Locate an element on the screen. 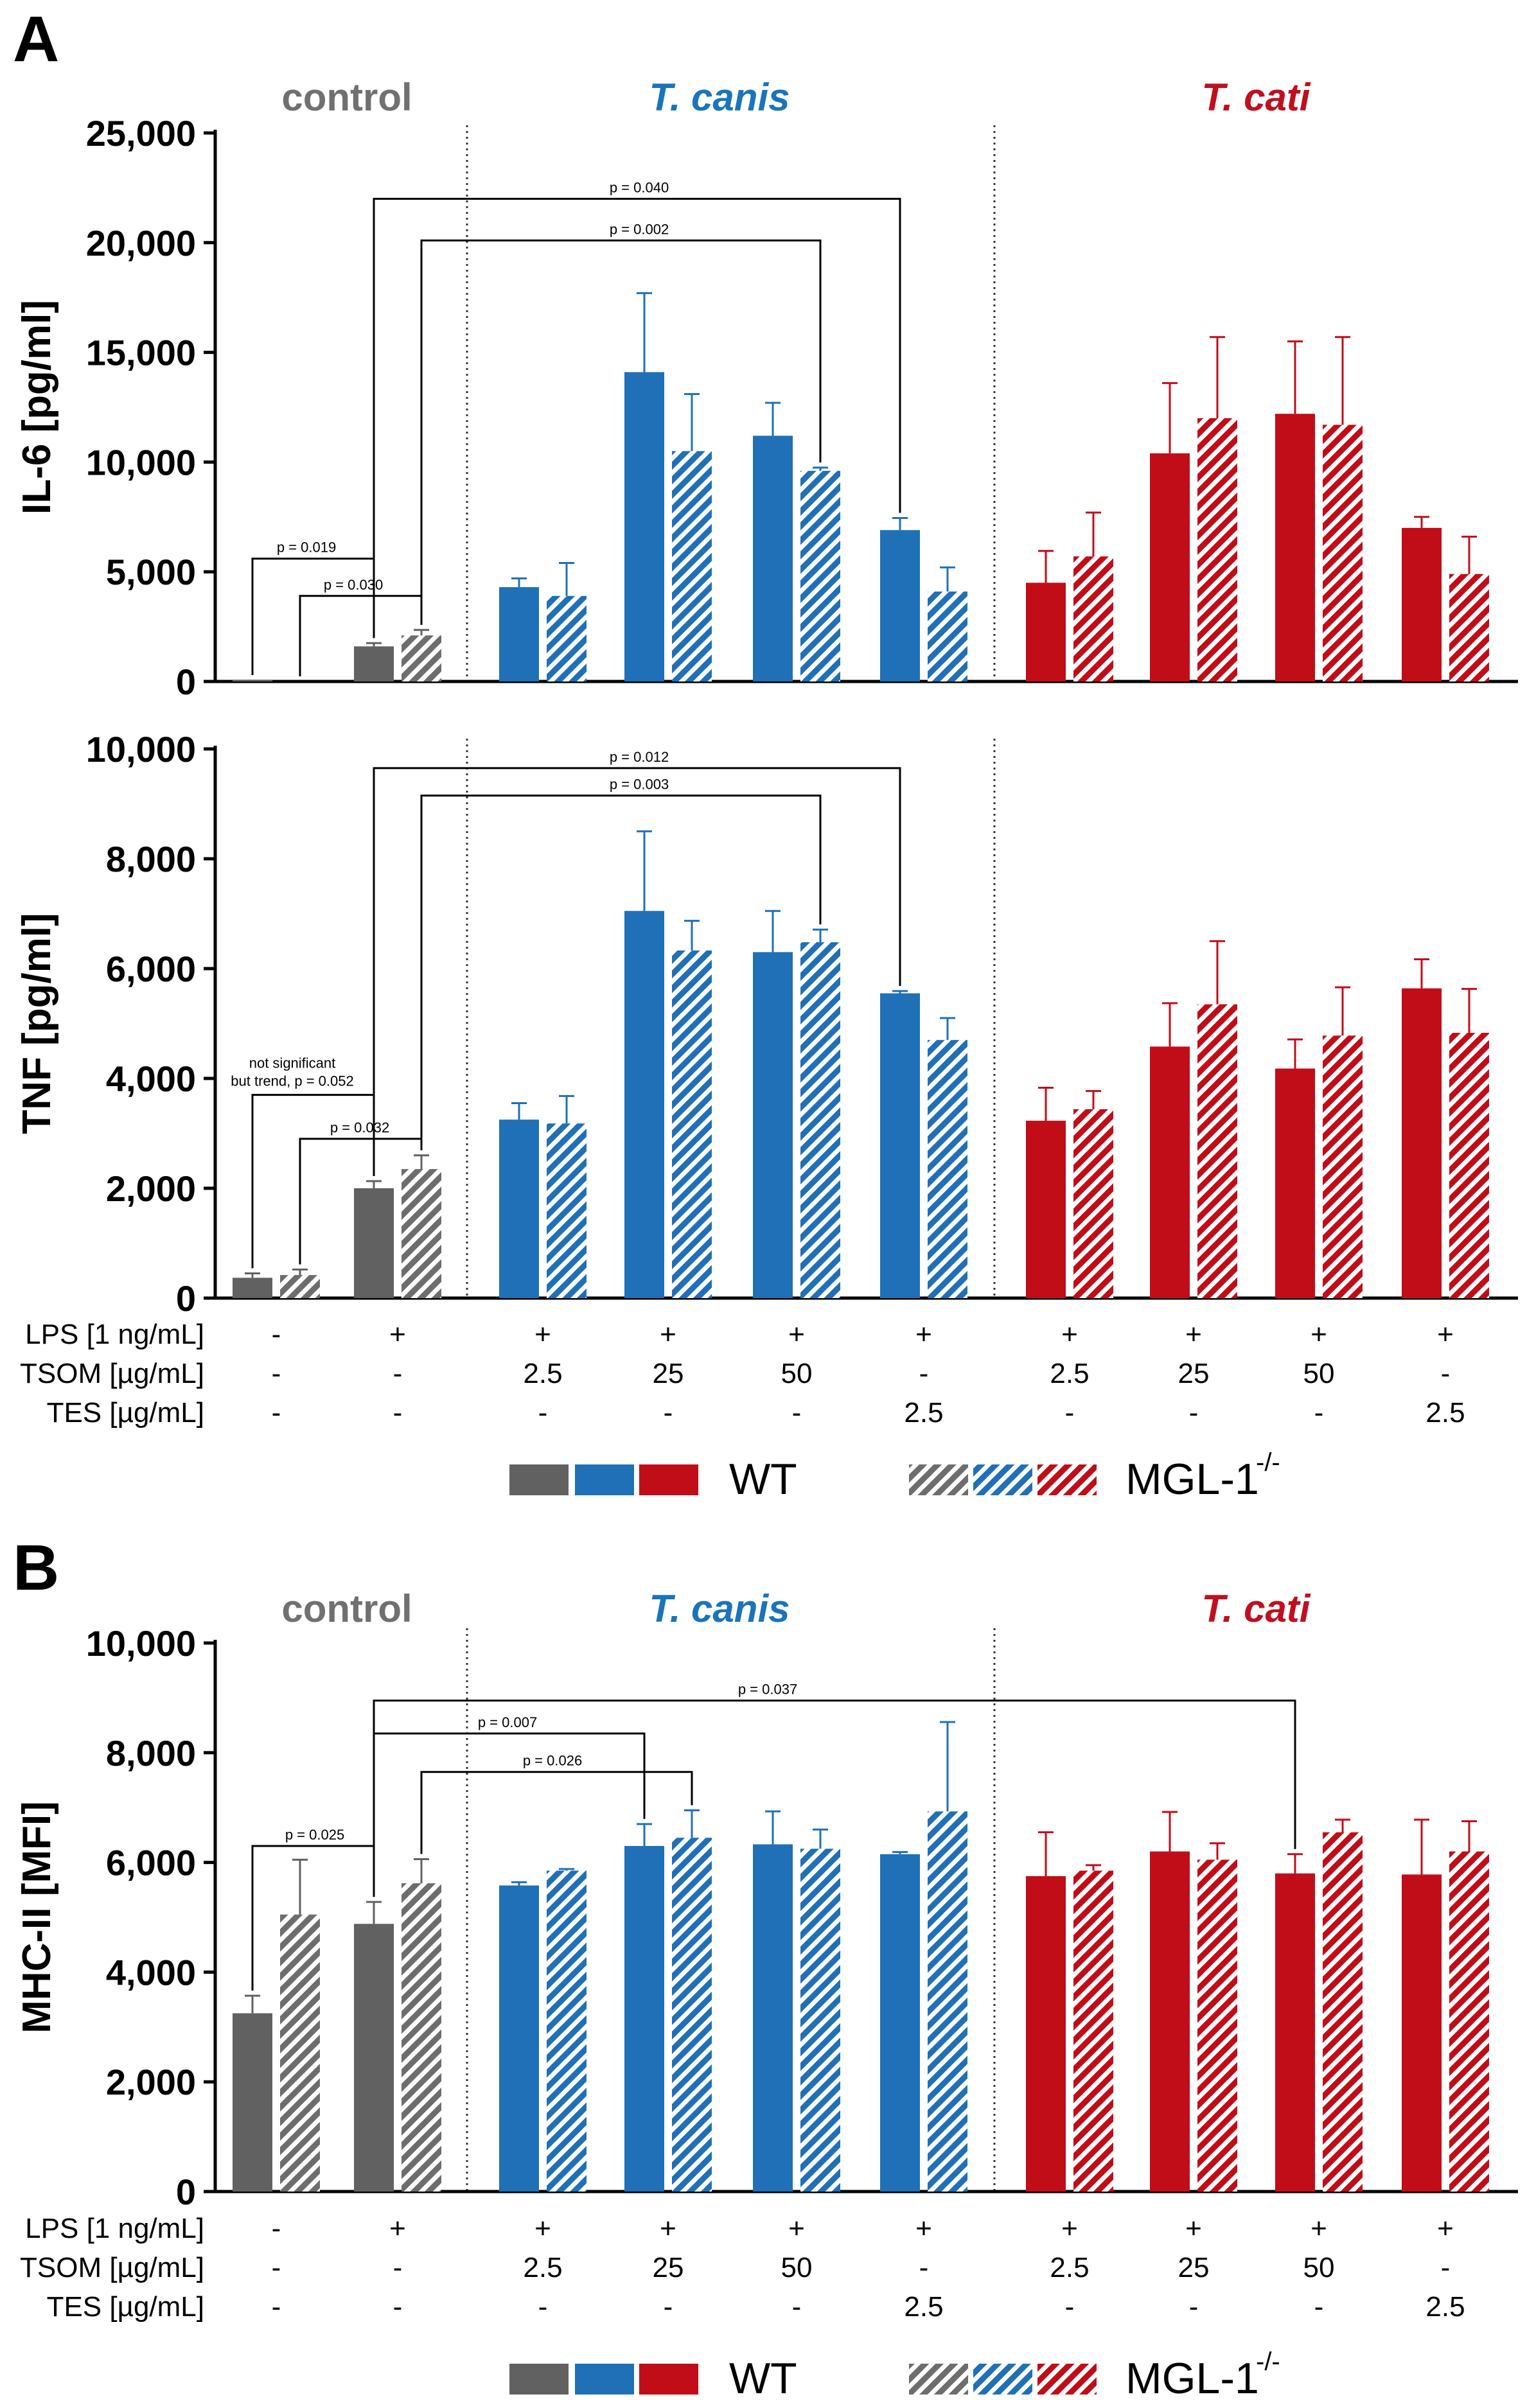 This screenshot has height=2408, width=1527. significance-label: p = 0.002 is located at coordinates (639, 229).